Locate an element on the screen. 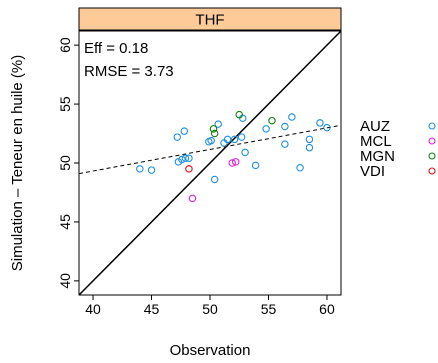 Image resolution: width=438 pixels, height=363 pixels. y-axis-label: Simulation – Teneur en huile (%) is located at coordinates (17, 163).